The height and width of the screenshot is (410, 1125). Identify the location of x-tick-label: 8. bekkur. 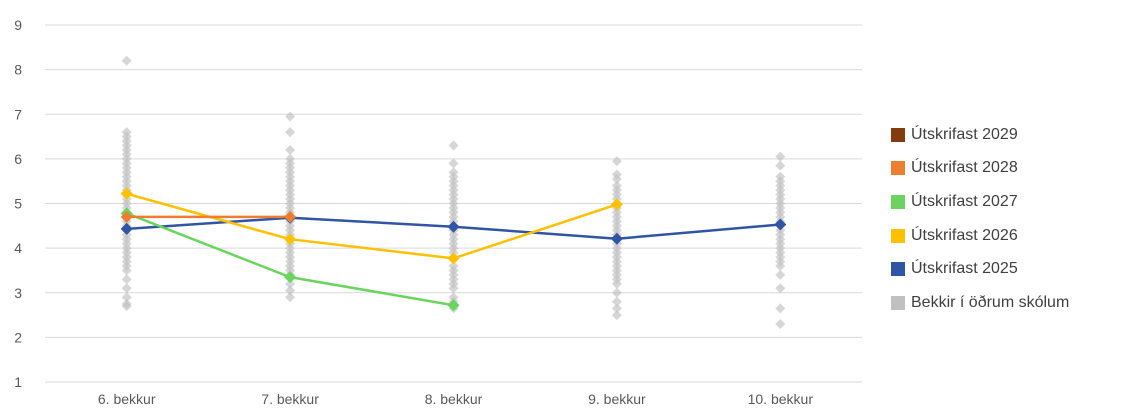
(454, 399).